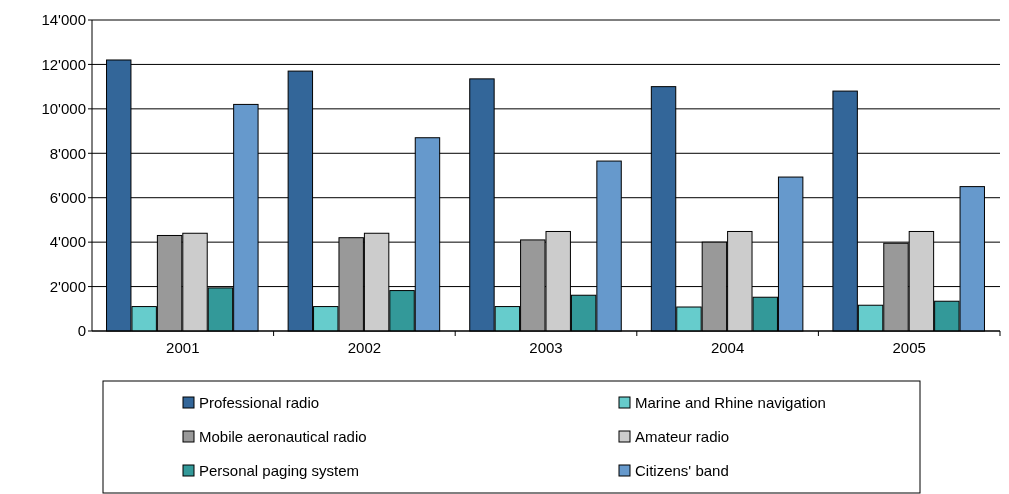 The width and height of the screenshot is (1009, 494). I want to click on x-tick-label: 2002, so click(364, 347).